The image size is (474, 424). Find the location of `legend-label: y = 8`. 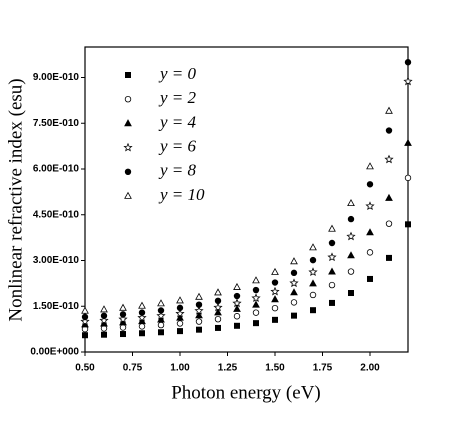

legend-label: y = 8 is located at coordinates (177, 170).